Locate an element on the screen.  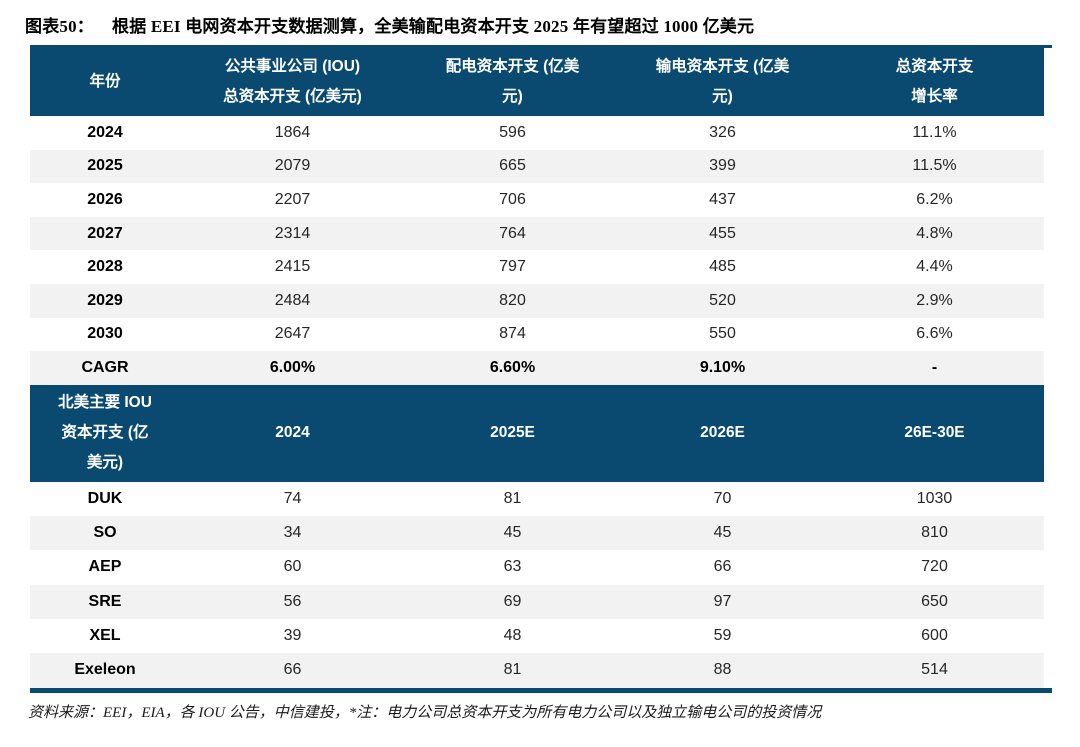
table1-row-2030: 2030 2647 874 550 6.6% is located at coordinates (537, 335).